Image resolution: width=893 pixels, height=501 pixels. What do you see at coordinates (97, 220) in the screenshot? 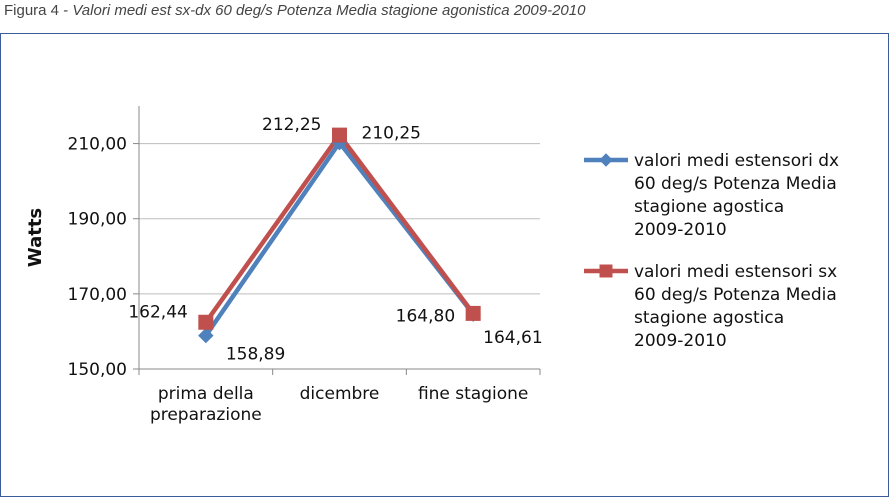
I see `y-tick-label: 190,00` at bounding box center [97, 220].